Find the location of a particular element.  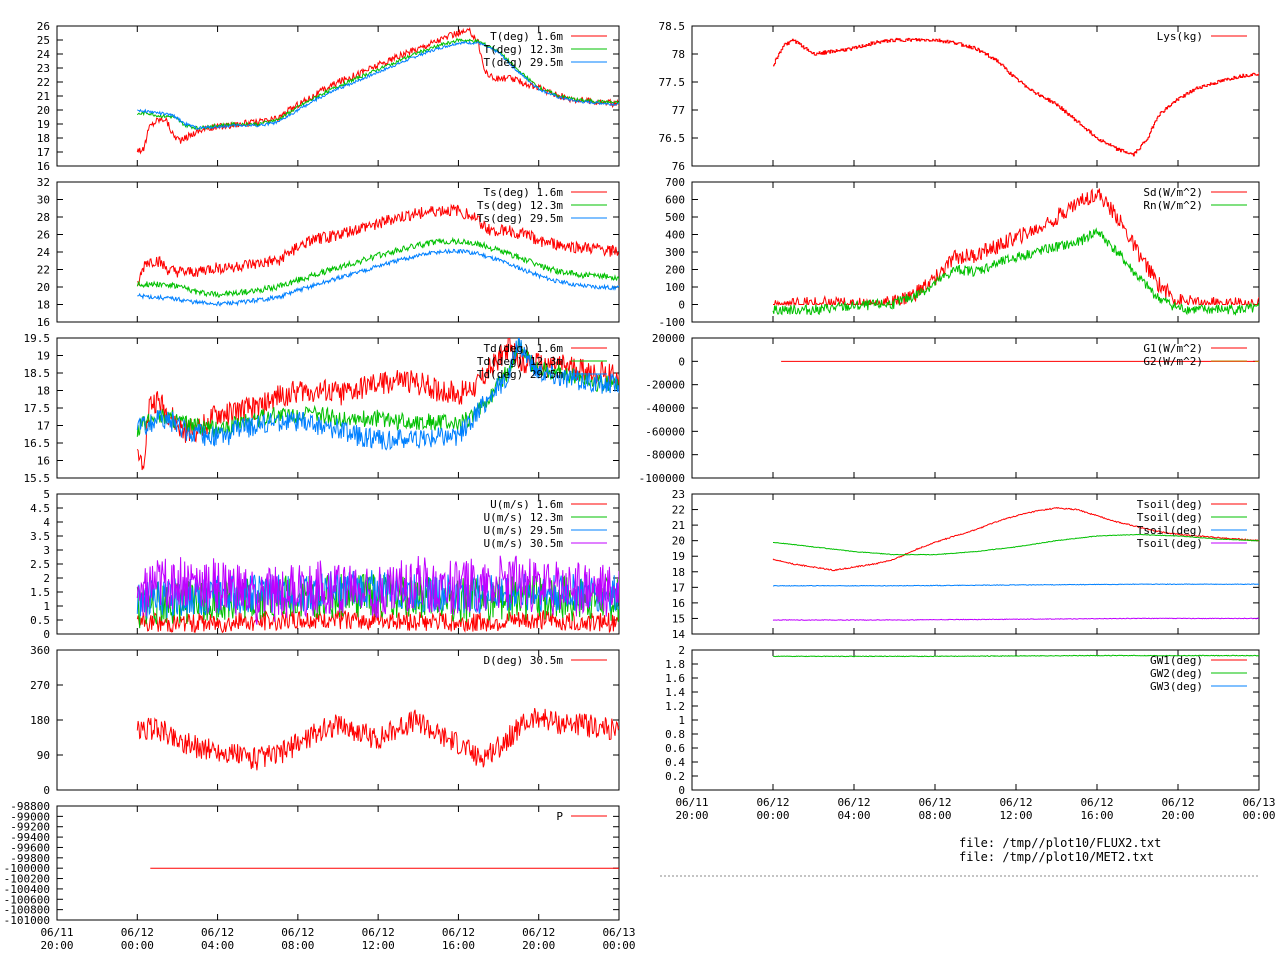

legend-label: T(deg) 12.3m is located at coordinates (524, 49).